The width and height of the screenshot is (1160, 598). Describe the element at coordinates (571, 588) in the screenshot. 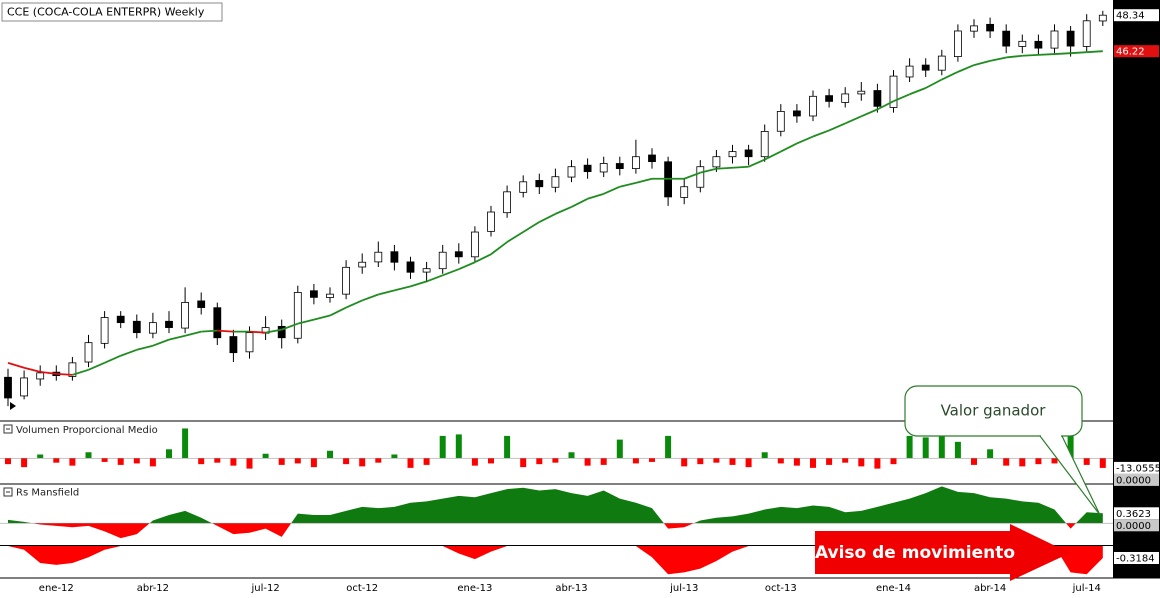

I see `x-tick-label: abr-13` at that location.